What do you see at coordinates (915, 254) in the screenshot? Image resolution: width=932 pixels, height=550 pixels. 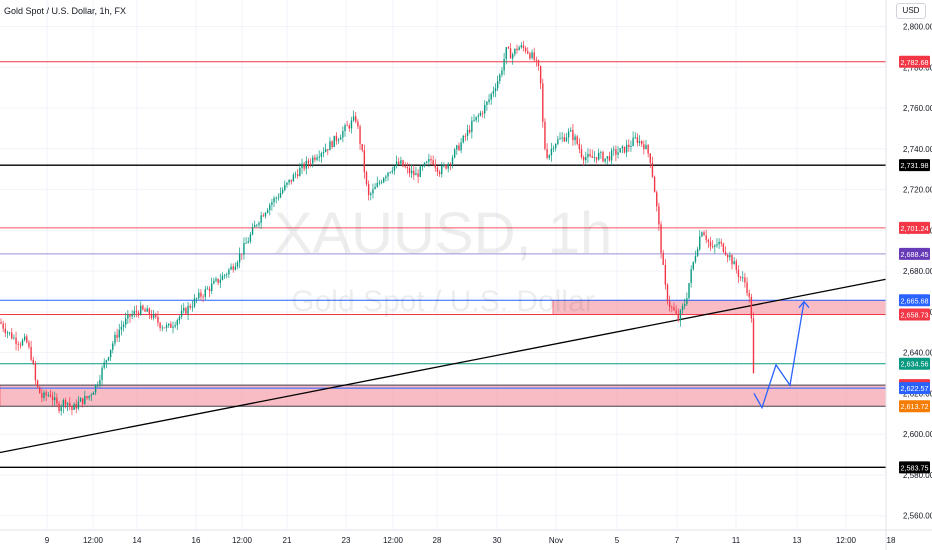 I see `price-badge-label: 2,688.45` at bounding box center [915, 254].